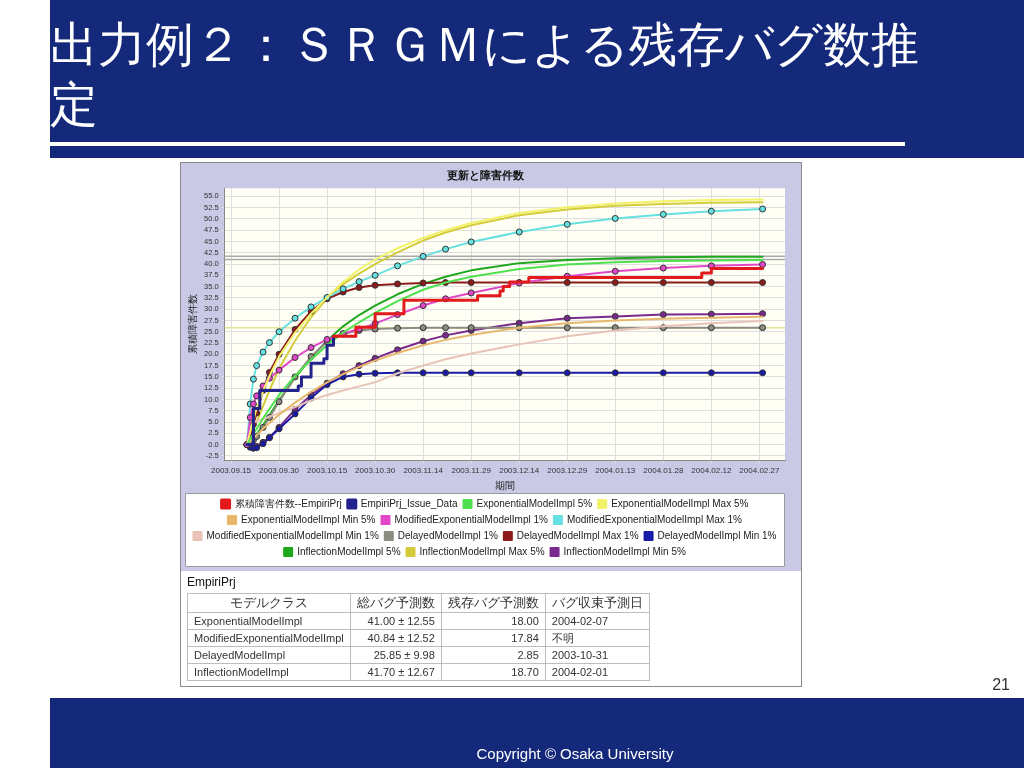 The image size is (1024, 768). What do you see at coordinates (525, 638) in the screenshot?
I see `text: 17.84` at bounding box center [525, 638].